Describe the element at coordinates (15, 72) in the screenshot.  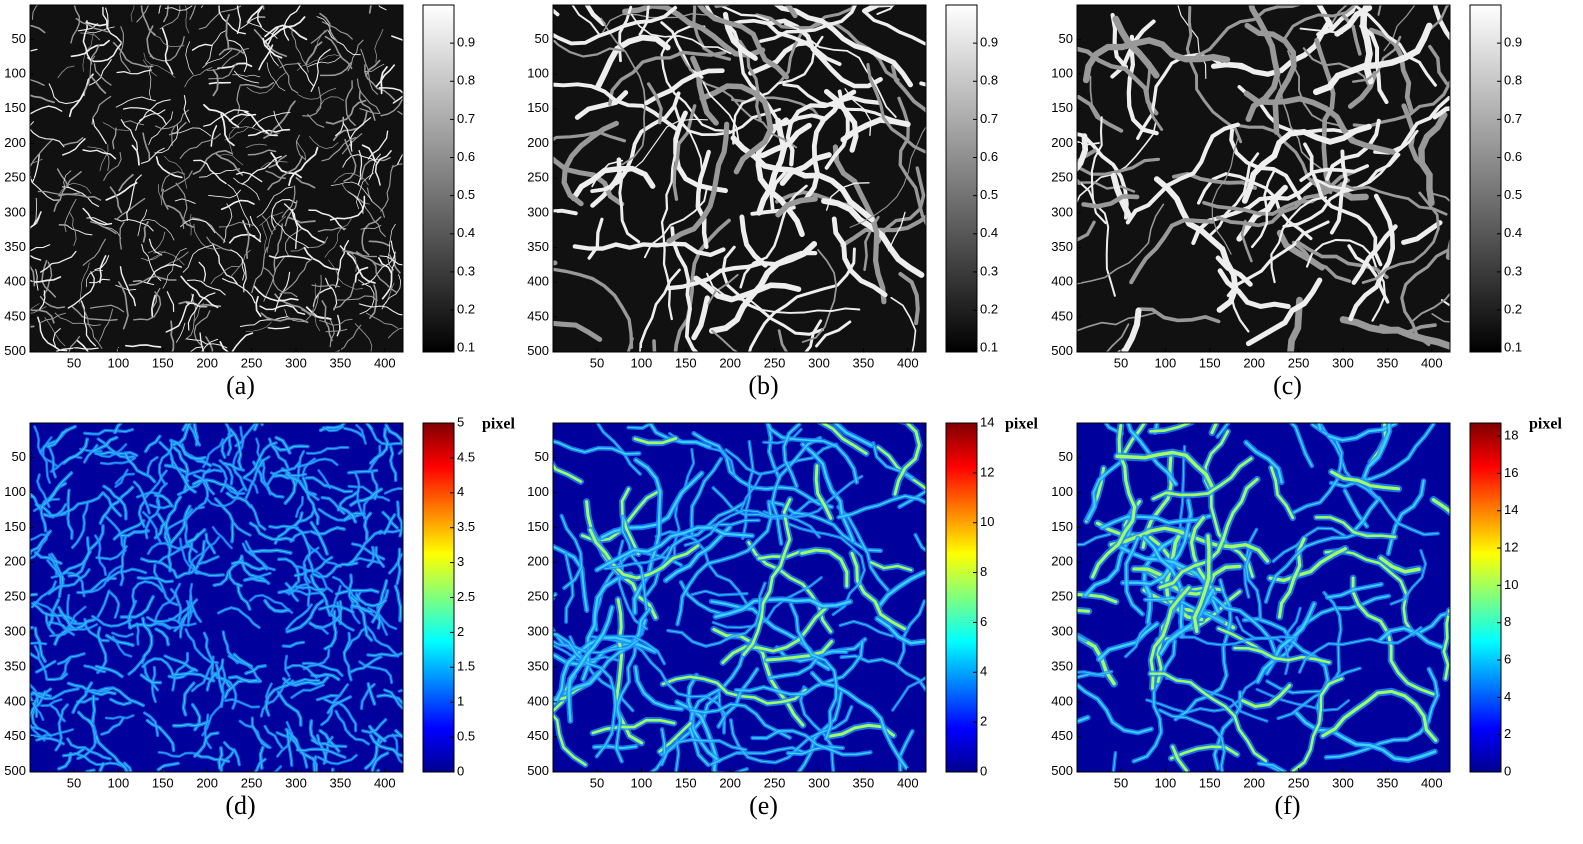
I see `y-tick-label: 100` at that location.